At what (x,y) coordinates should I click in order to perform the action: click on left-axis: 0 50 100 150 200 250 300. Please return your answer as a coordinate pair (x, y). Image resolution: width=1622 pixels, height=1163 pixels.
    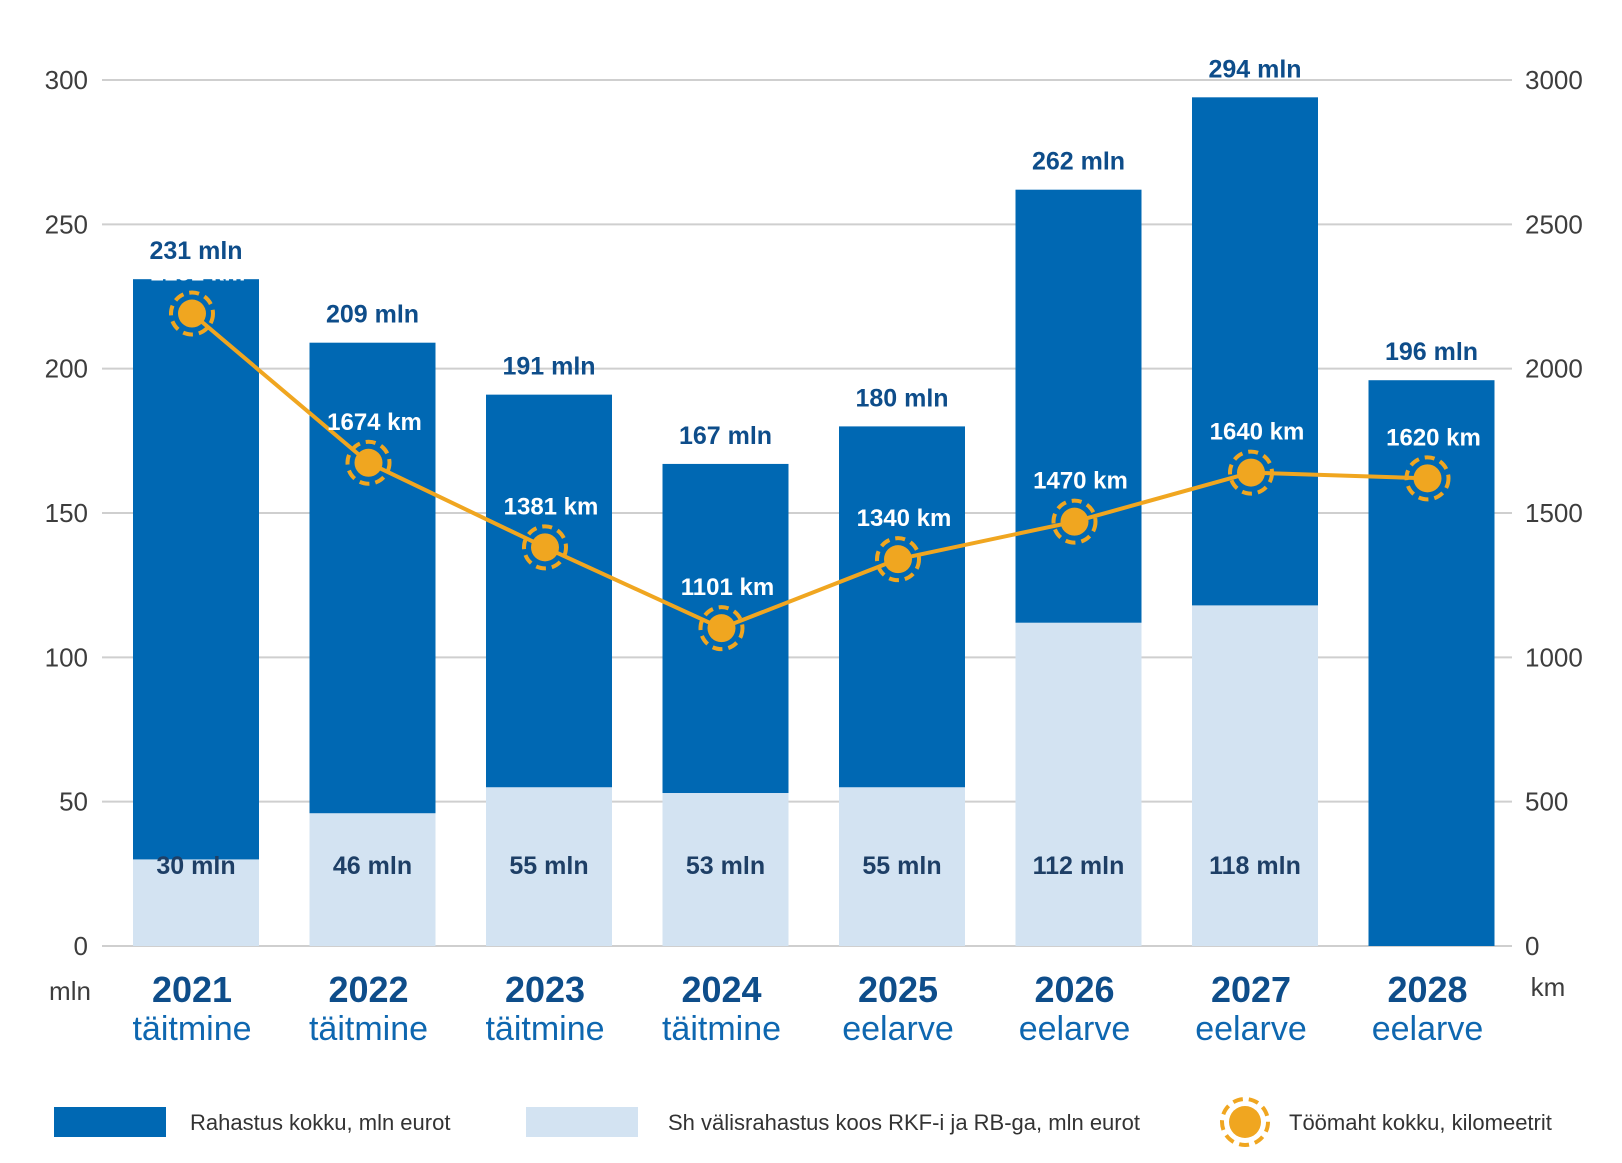
    Looking at the image, I should click on (66, 513).